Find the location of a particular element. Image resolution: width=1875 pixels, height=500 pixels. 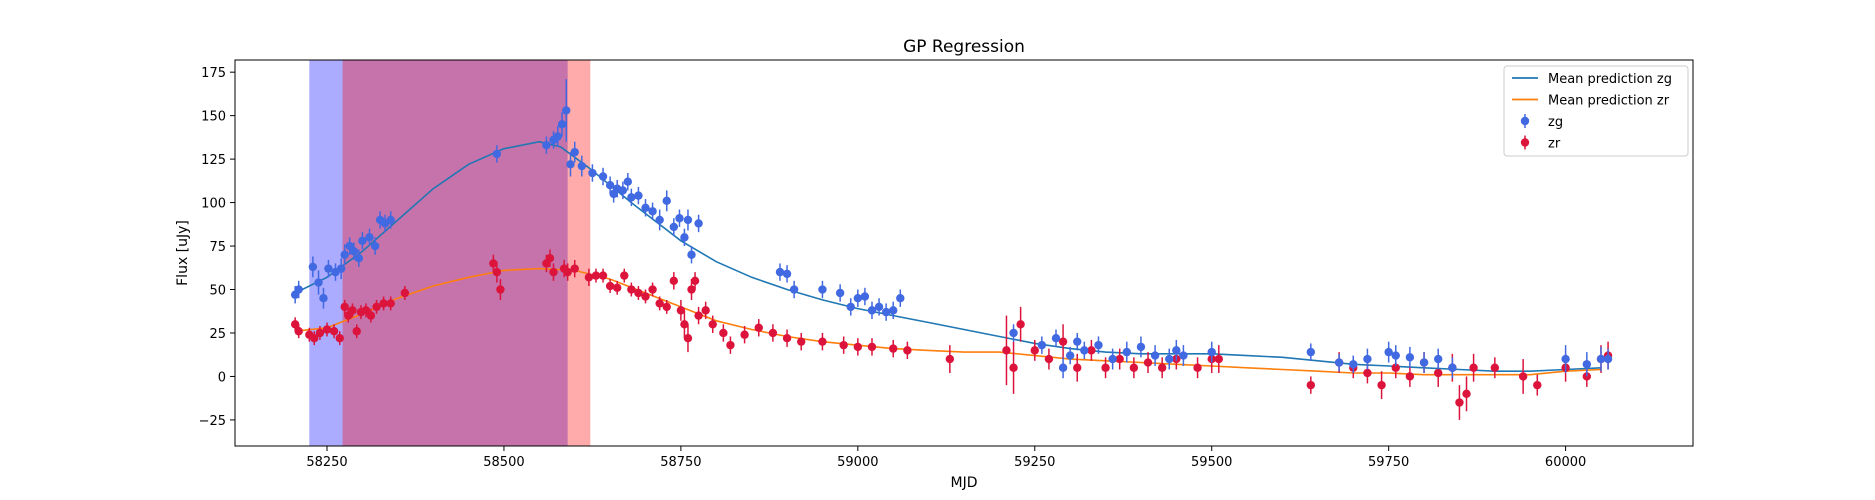

y-tick-label: 125 is located at coordinates (213, 160).